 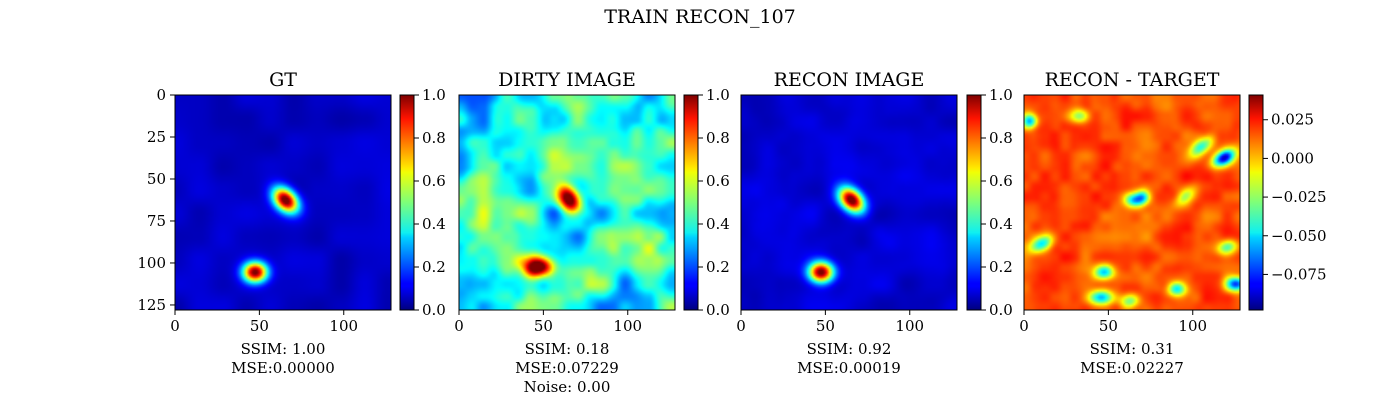 What do you see at coordinates (283, 368) in the screenshot?
I see `stats-line: MSE:0.00000` at bounding box center [283, 368].